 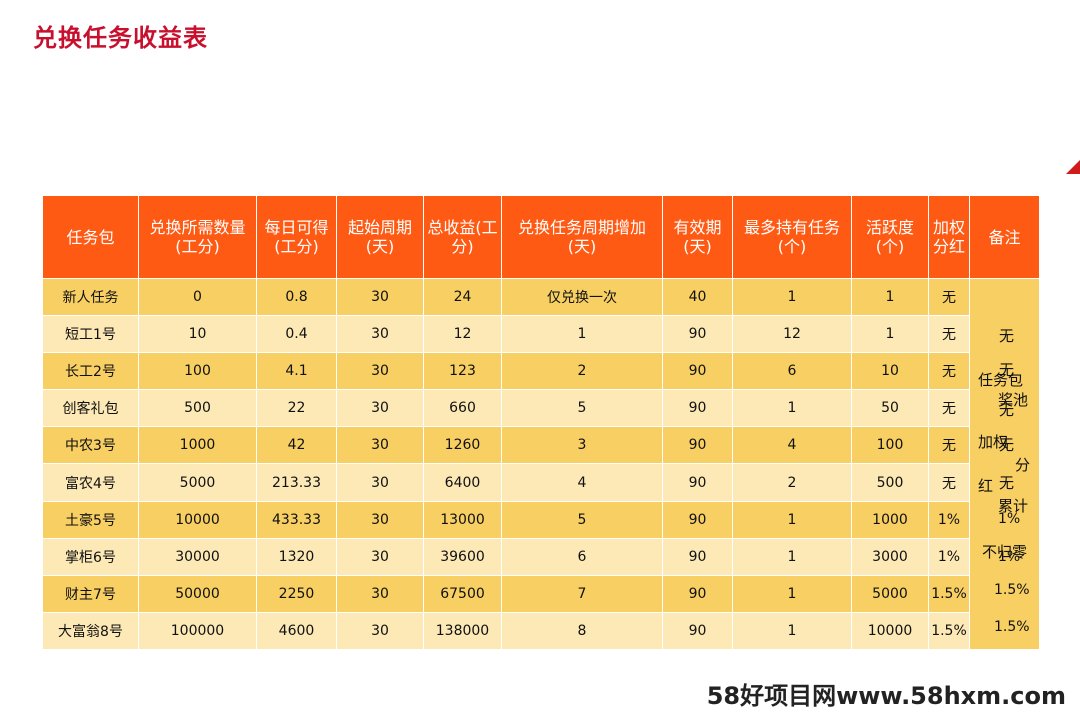 What do you see at coordinates (792, 482) in the screenshot?
I see `cell-max-hold: 2` at bounding box center [792, 482].